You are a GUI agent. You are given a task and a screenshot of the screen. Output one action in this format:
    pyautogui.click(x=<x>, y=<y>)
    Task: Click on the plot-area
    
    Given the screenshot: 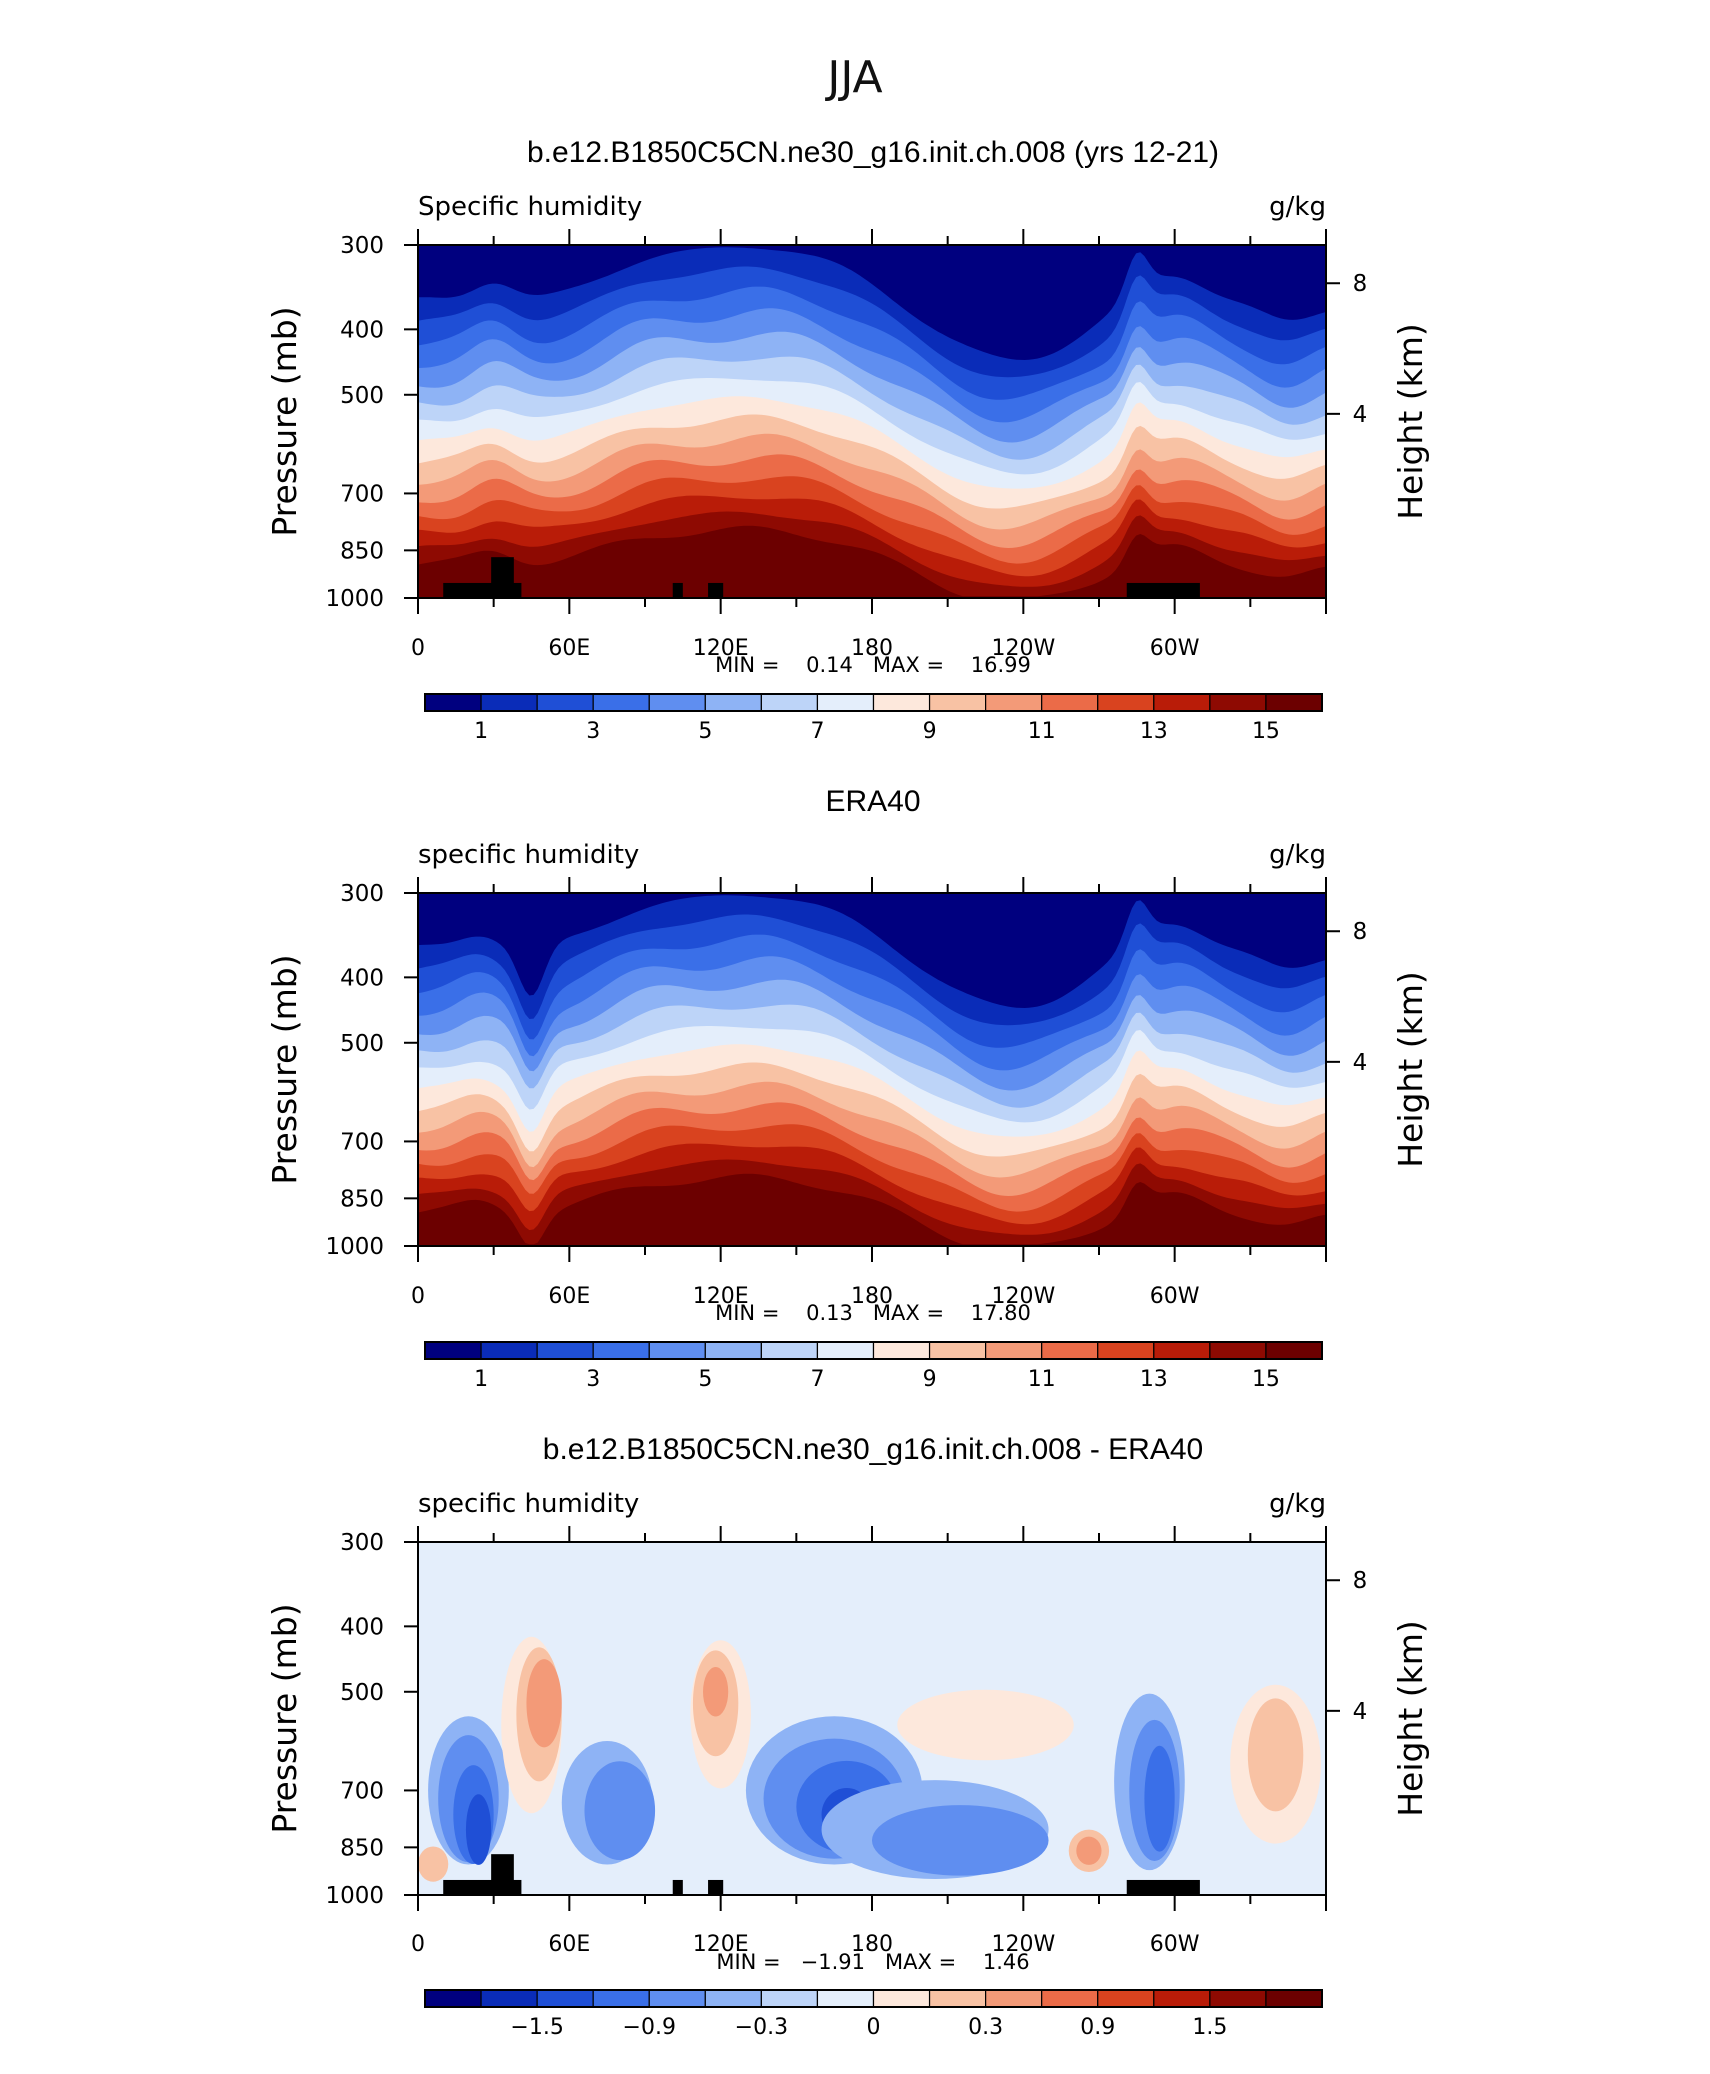 What is the action you would take?
    pyautogui.click(x=872, y=1069)
    